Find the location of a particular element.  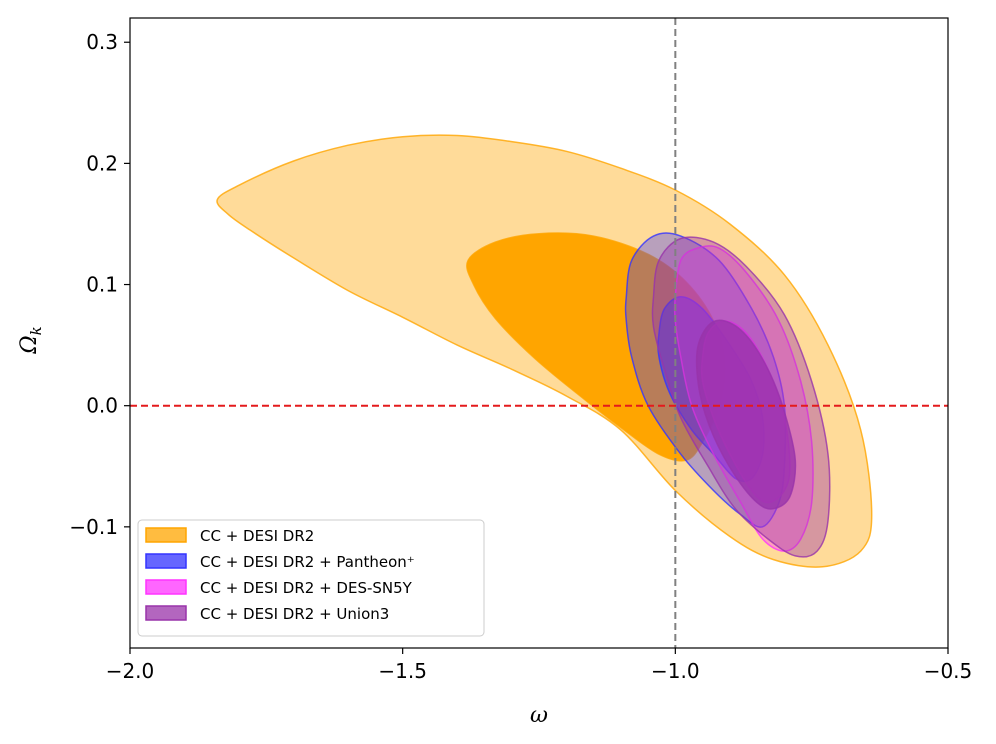

y-tick-label: 0.1 is located at coordinates (102, 285).